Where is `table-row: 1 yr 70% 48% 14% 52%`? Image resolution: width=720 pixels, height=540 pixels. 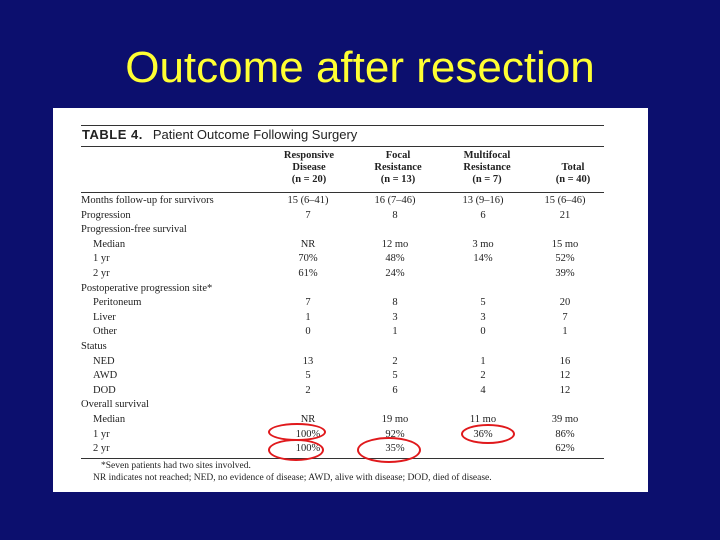 table-row: 1 yr 70% 48% 14% 52% is located at coordinates (342, 259).